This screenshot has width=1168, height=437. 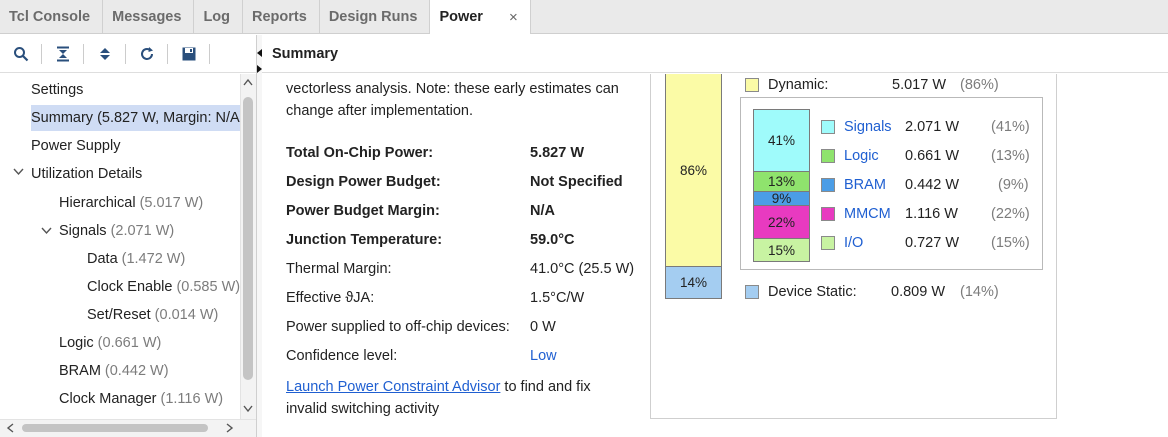 I want to click on io-link: I/O, so click(x=854, y=243).